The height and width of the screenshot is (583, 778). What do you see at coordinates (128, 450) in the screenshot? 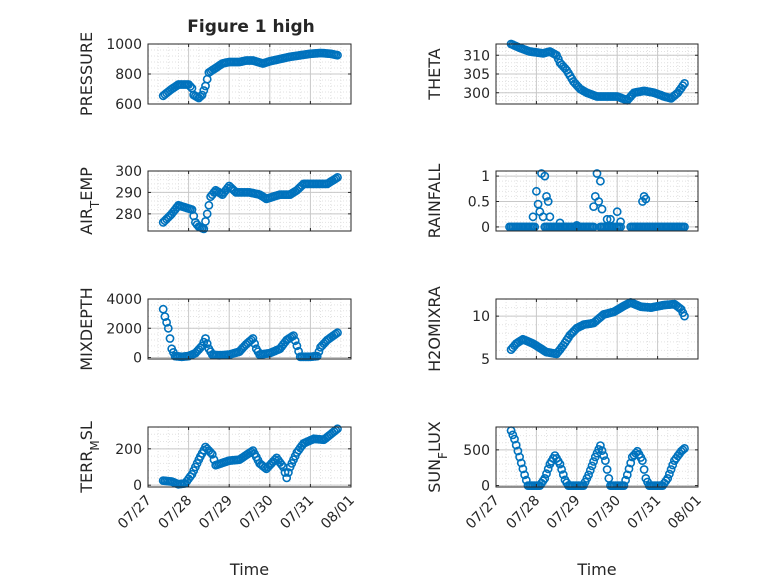
I see `y-tick-label: 200` at bounding box center [128, 450].